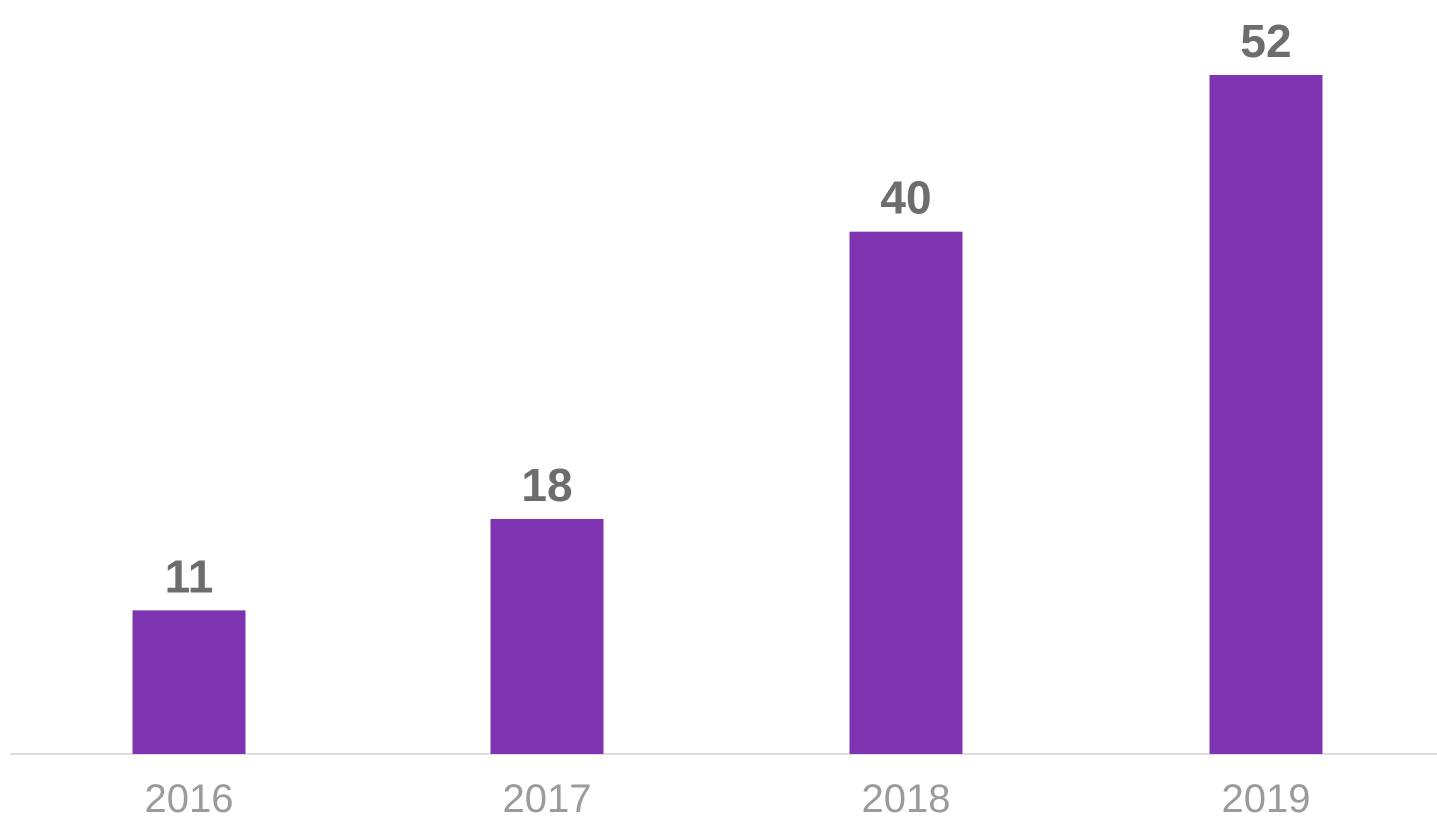 The image size is (1437, 818). I want to click on x-tick-label-2019: 2019, so click(1266, 797).